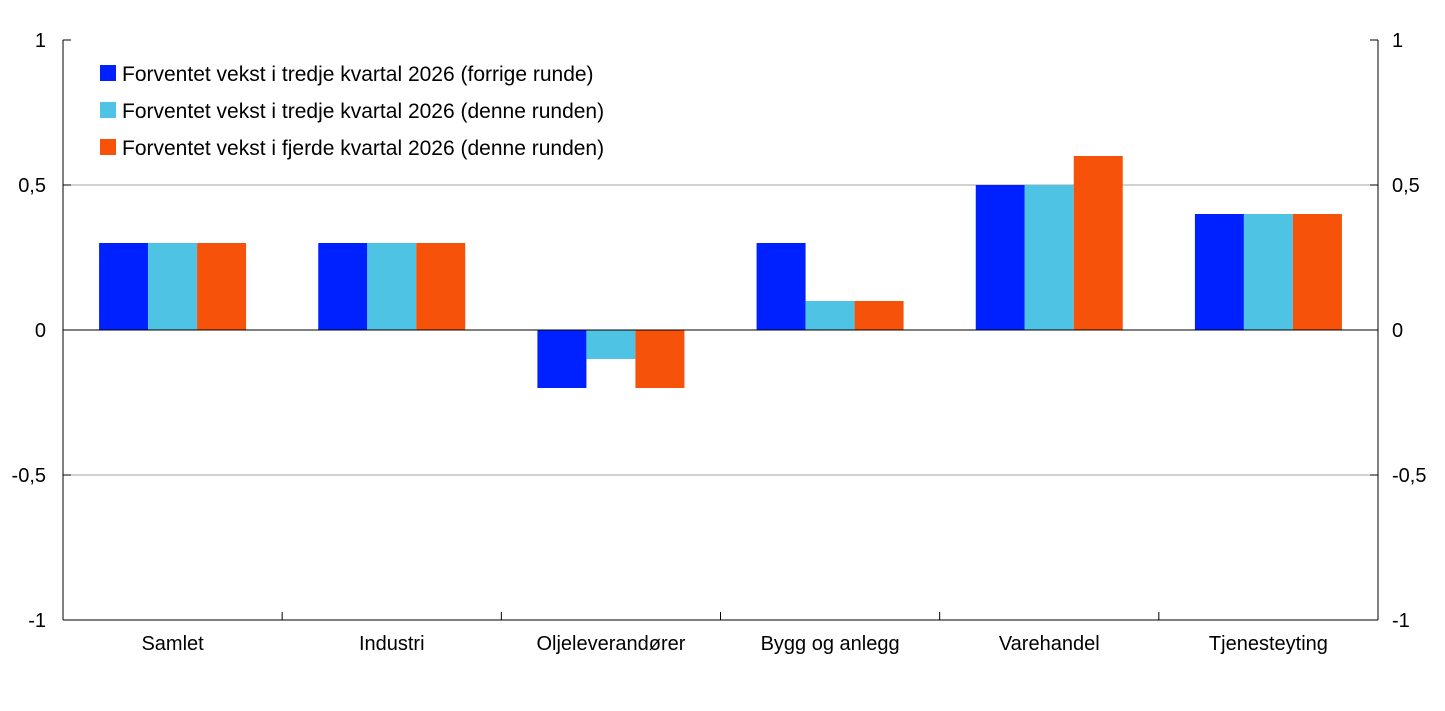  I want to click on y-axis-left-ticks: -1 -0,5 0 0,5 1, so click(41, 331).